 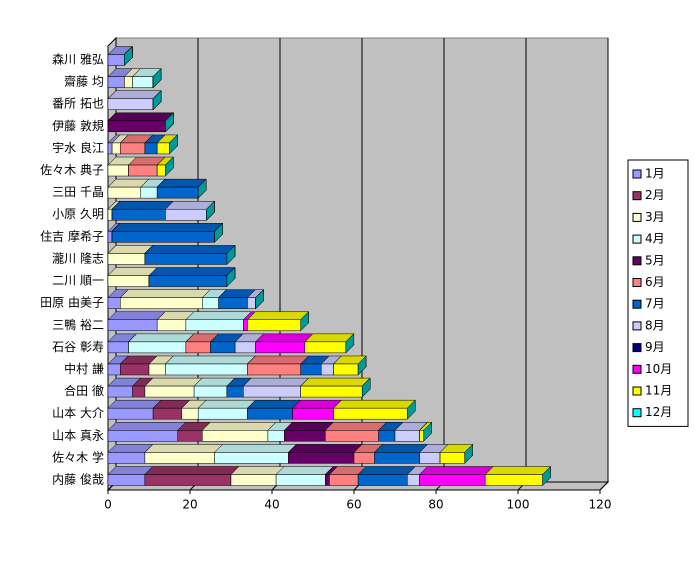 What do you see at coordinates (655, 239) in the screenshot?
I see `legend-label: 4月` at bounding box center [655, 239].